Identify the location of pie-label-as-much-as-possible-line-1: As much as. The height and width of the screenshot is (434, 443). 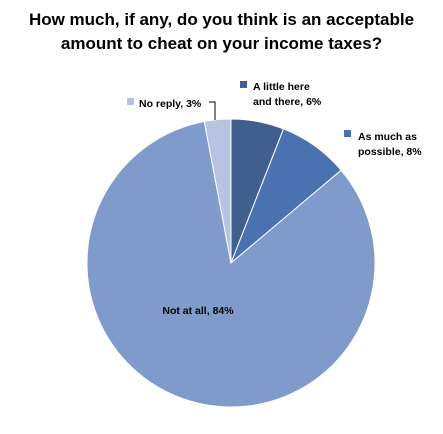
(387, 137).